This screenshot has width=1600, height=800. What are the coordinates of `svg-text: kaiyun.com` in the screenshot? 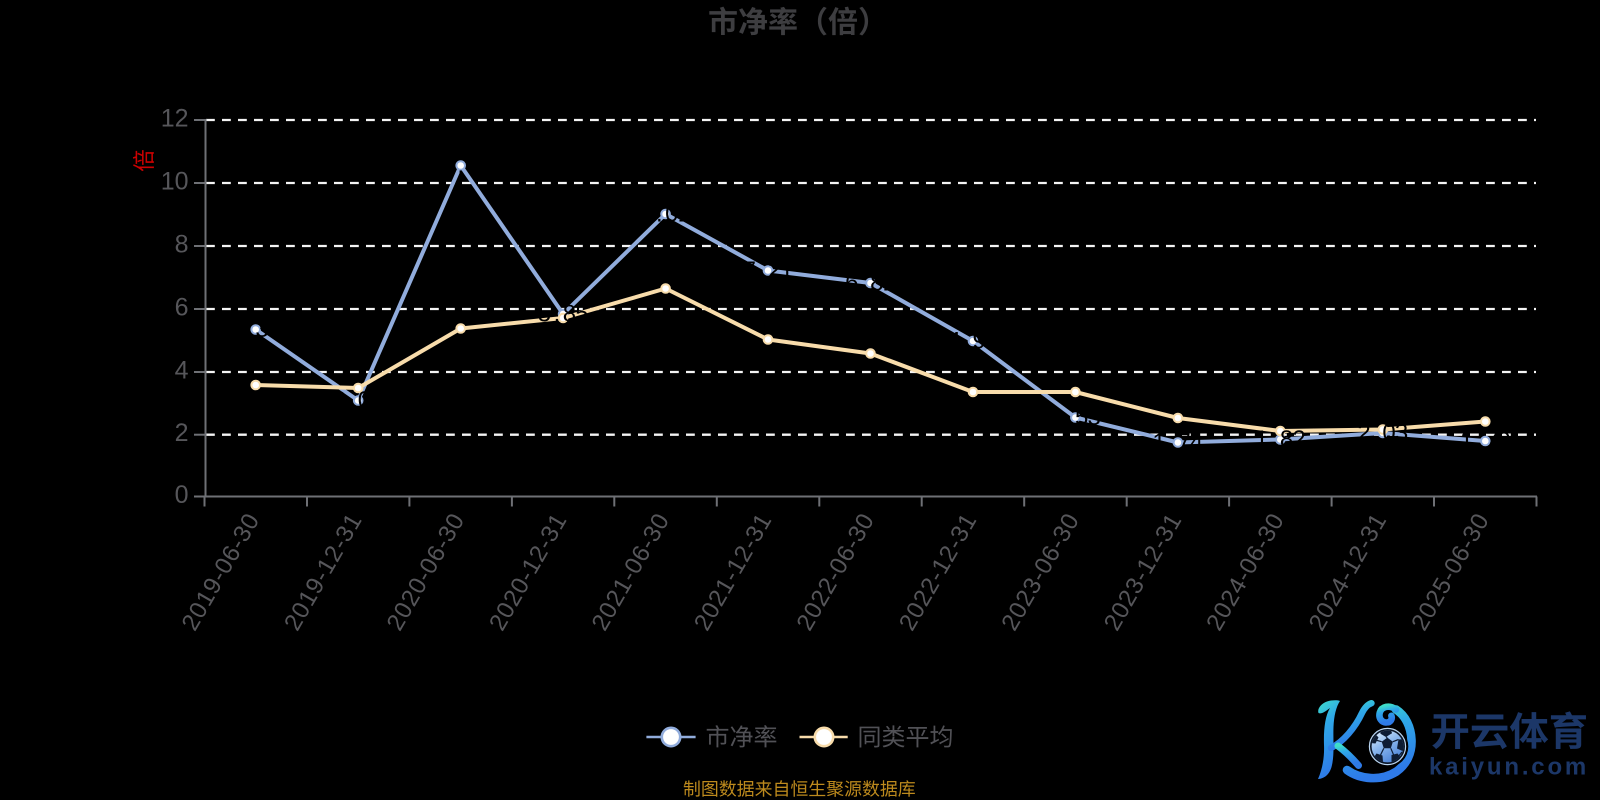 It's located at (1509, 767).